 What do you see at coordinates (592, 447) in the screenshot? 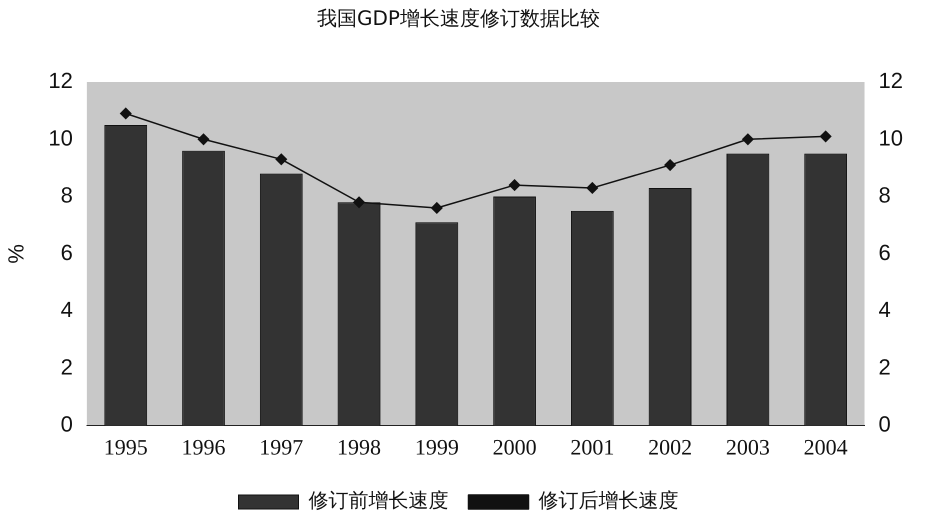
I see `x-tick-label: 2001` at bounding box center [592, 447].